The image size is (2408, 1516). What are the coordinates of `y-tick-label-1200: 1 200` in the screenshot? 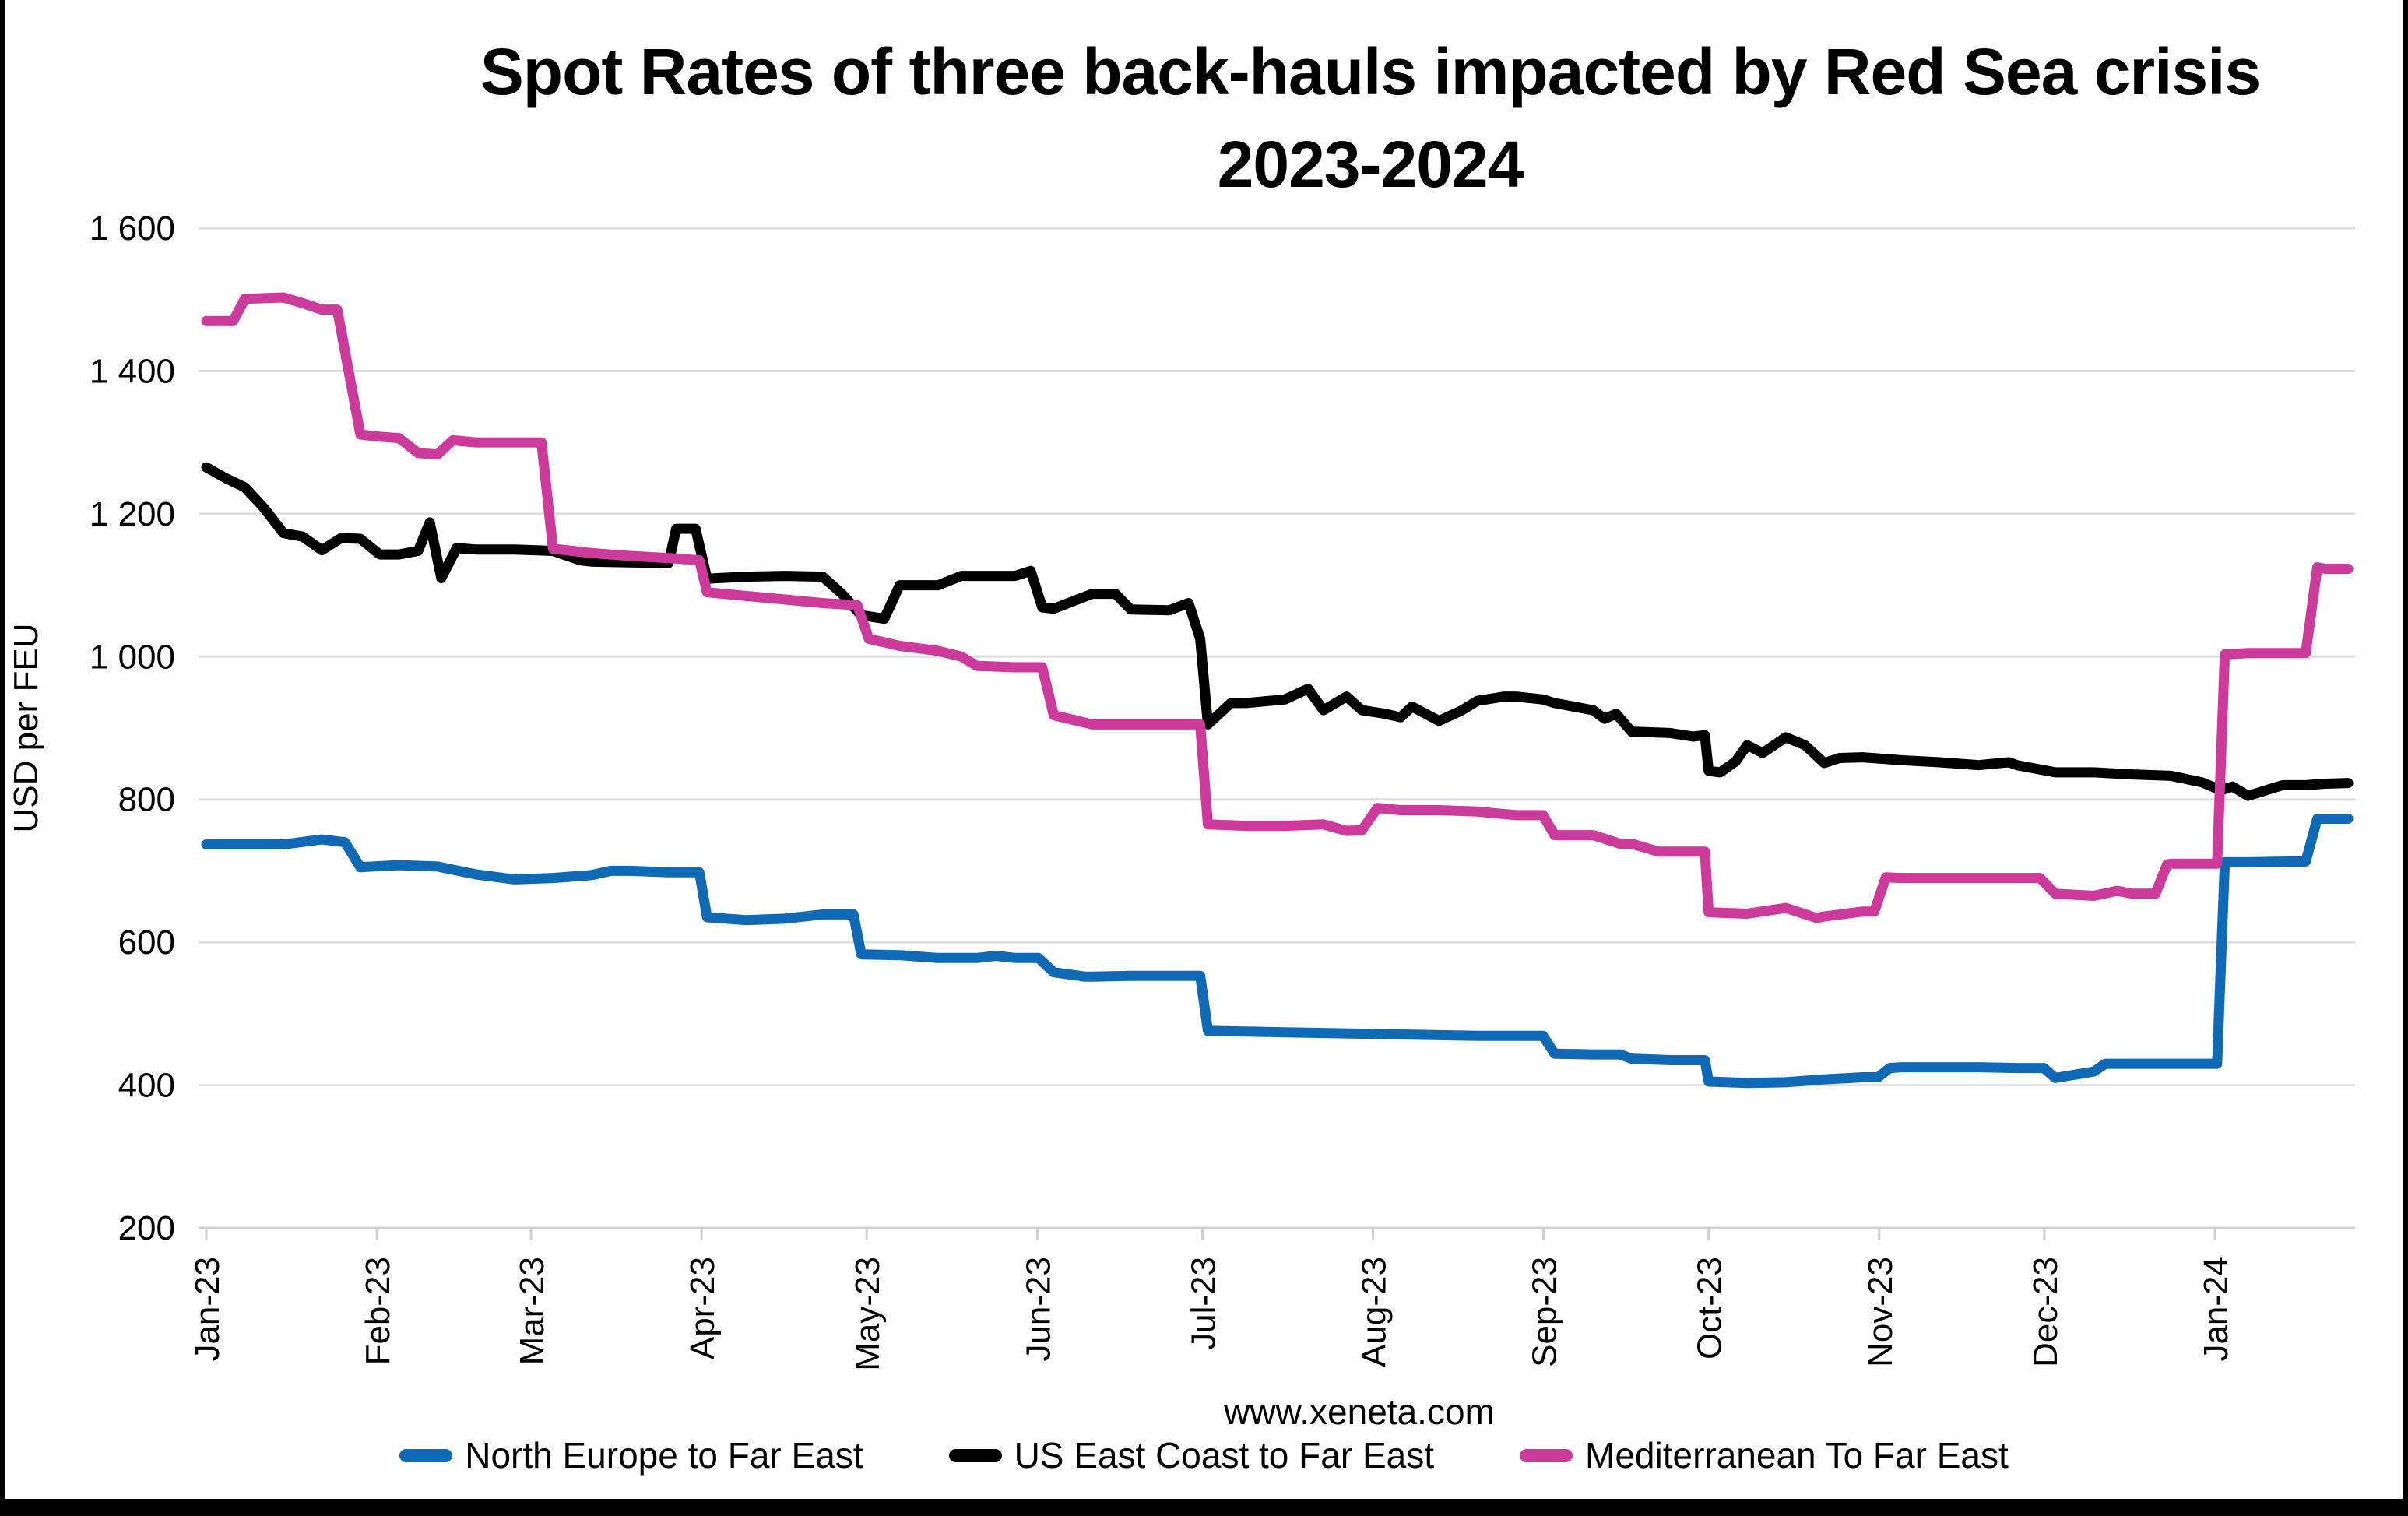 It's located at (132, 514).